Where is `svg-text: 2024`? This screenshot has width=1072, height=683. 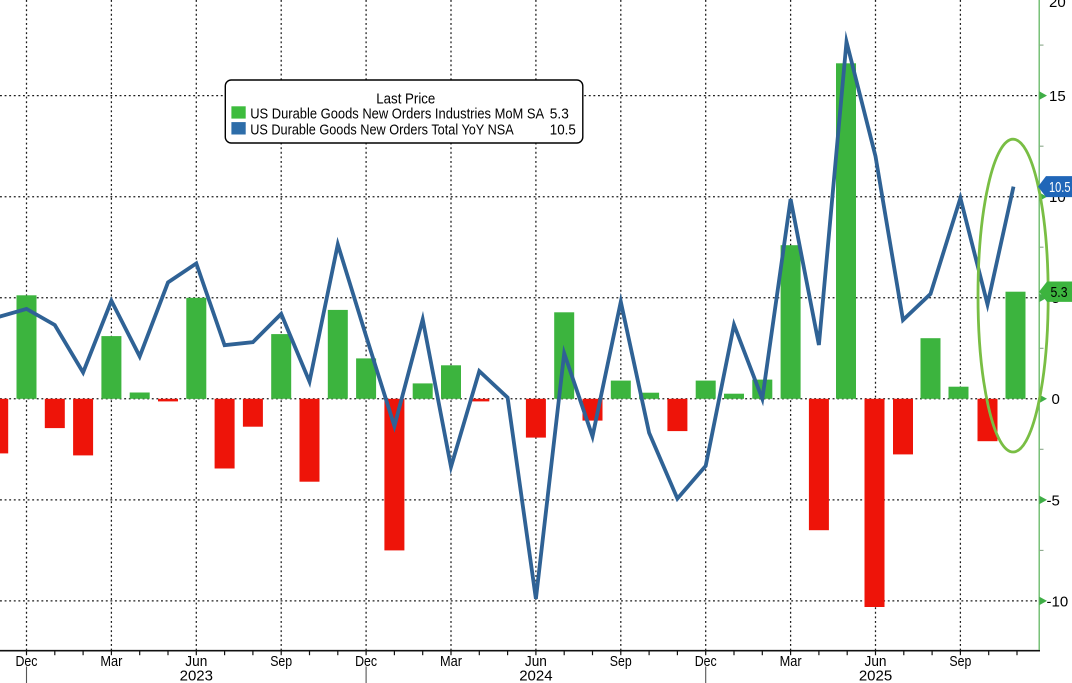
svg-text: 2024 is located at coordinates (535, 675).